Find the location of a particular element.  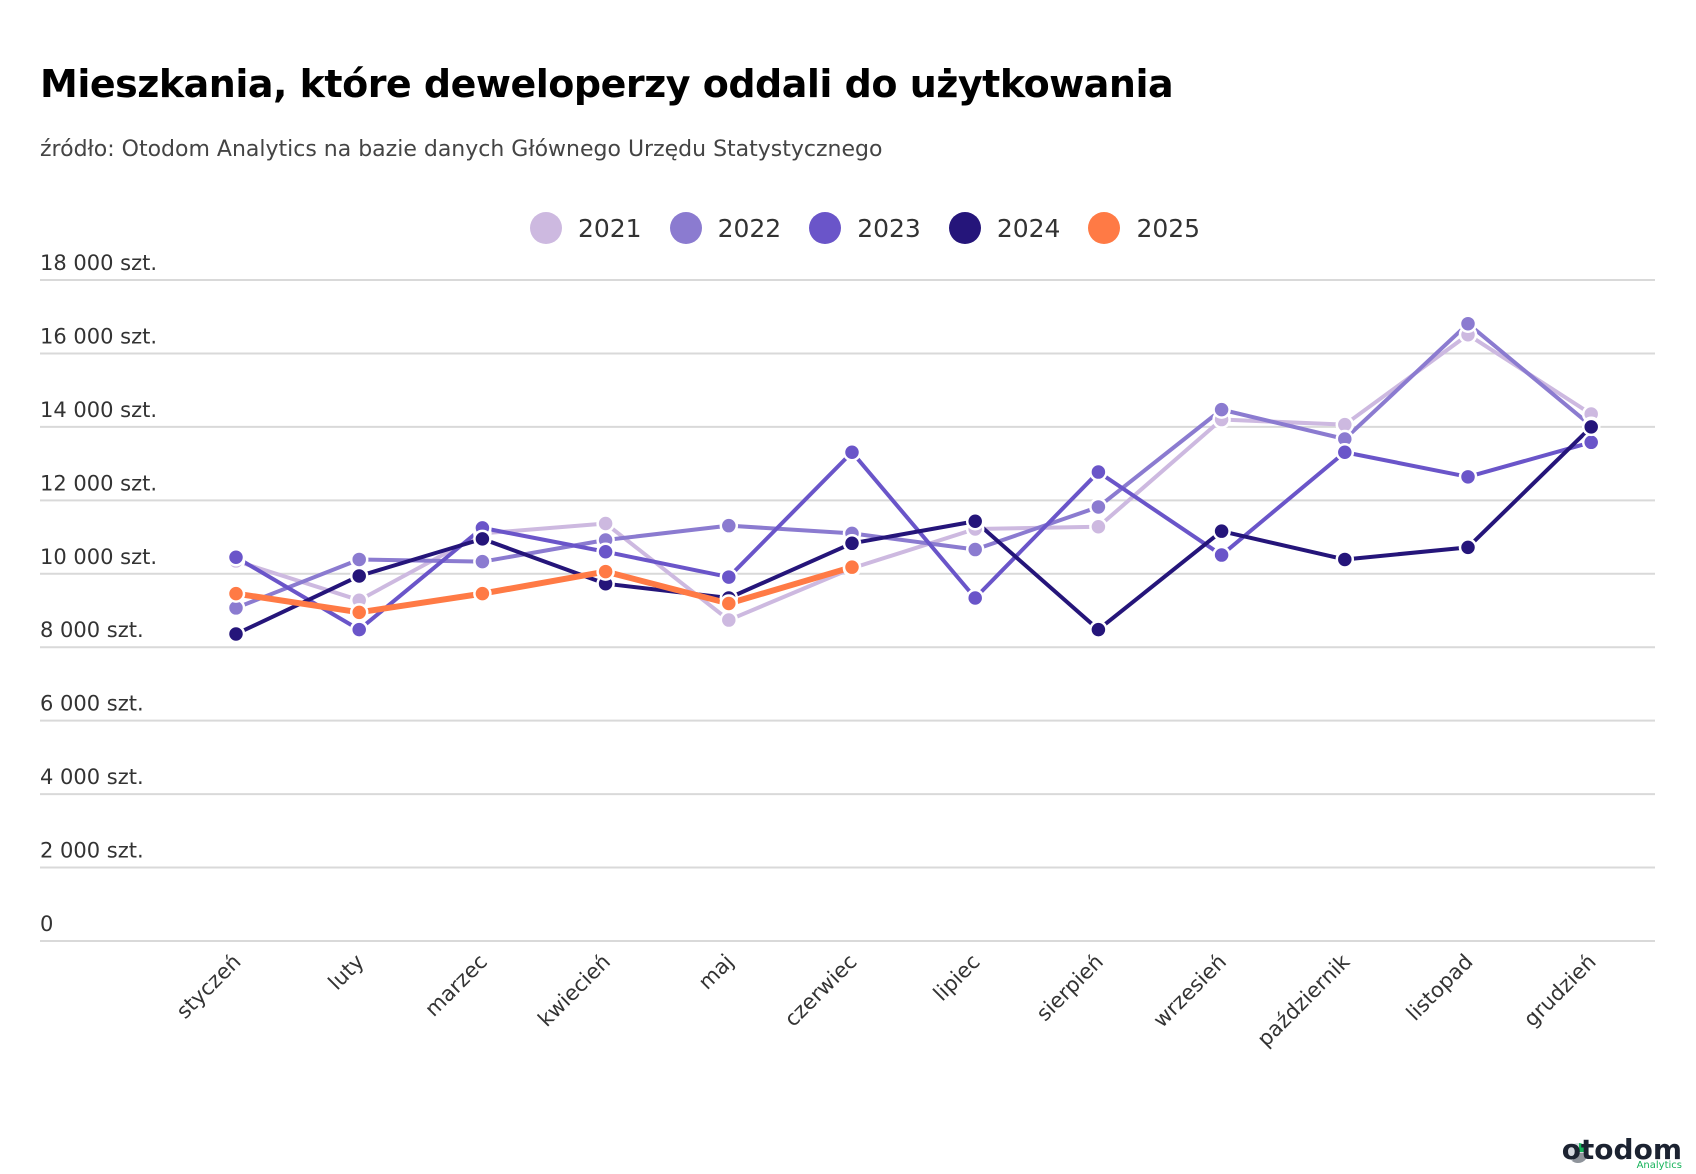

legend-label: 2023 is located at coordinates (889, 228).